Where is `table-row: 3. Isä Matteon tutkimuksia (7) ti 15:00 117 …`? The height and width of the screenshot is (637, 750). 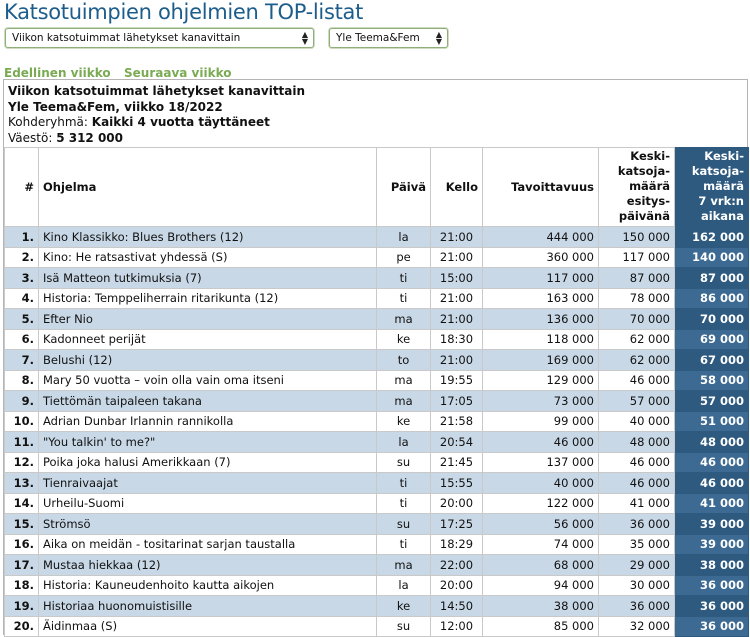
table-row: 3. Isä Matteon tutkimuksia (7) ti 15:00 117 … is located at coordinates (376, 278).